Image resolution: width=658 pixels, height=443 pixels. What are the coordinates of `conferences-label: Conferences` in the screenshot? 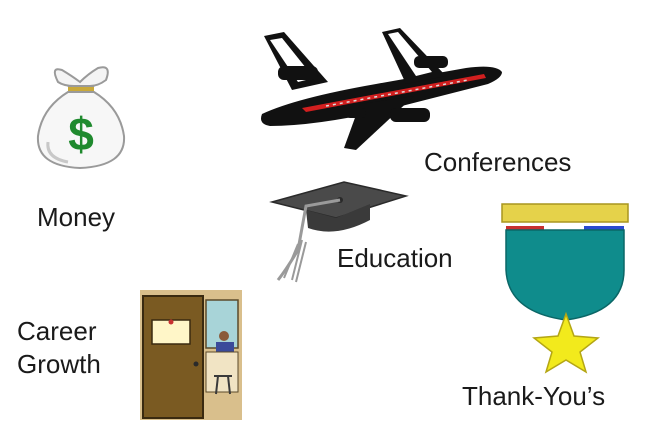 It's located at (498, 162).